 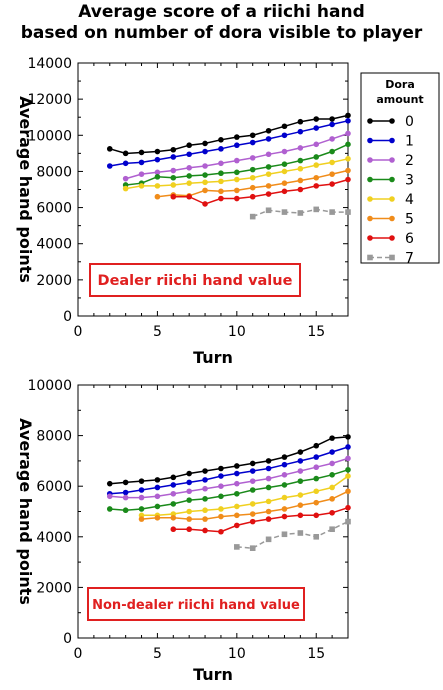 What do you see at coordinates (400, 84) in the screenshot?
I see `legend-title-line-1: Dora` at bounding box center [400, 84].